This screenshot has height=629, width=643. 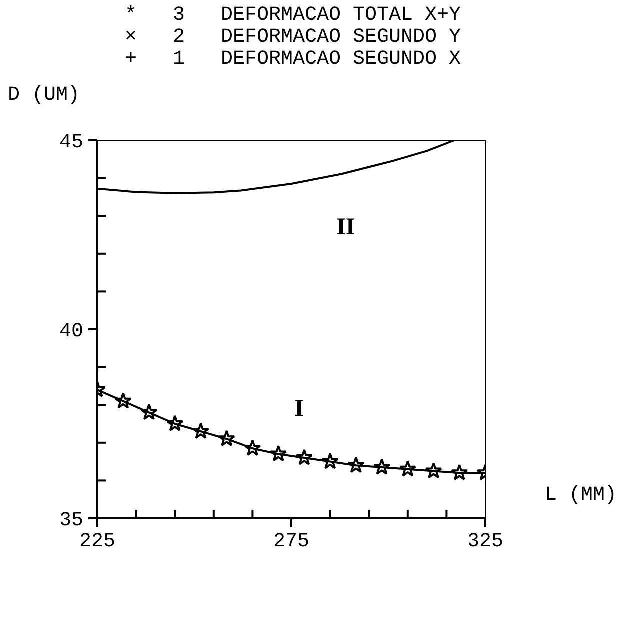 I want to click on text: * 3 DEFORMACAO TOTAL X+Y, so click(x=293, y=15).